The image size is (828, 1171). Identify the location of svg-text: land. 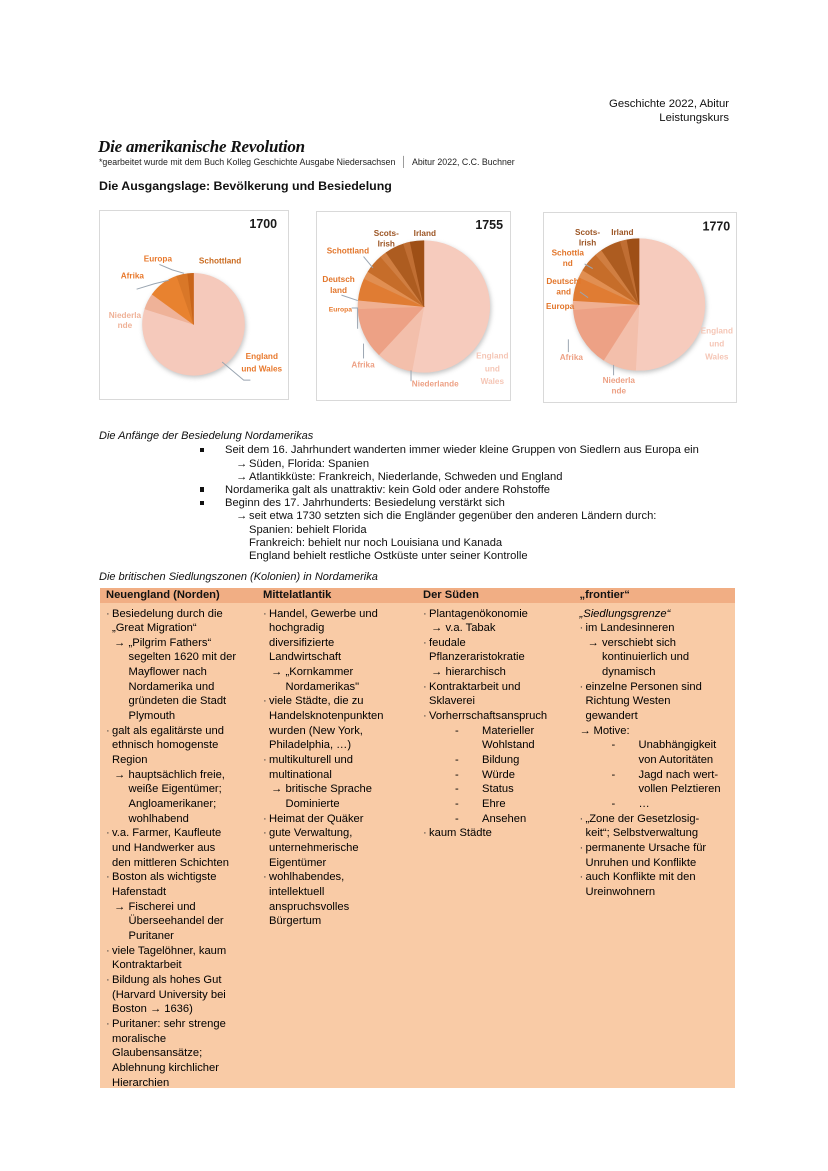
(338, 290).